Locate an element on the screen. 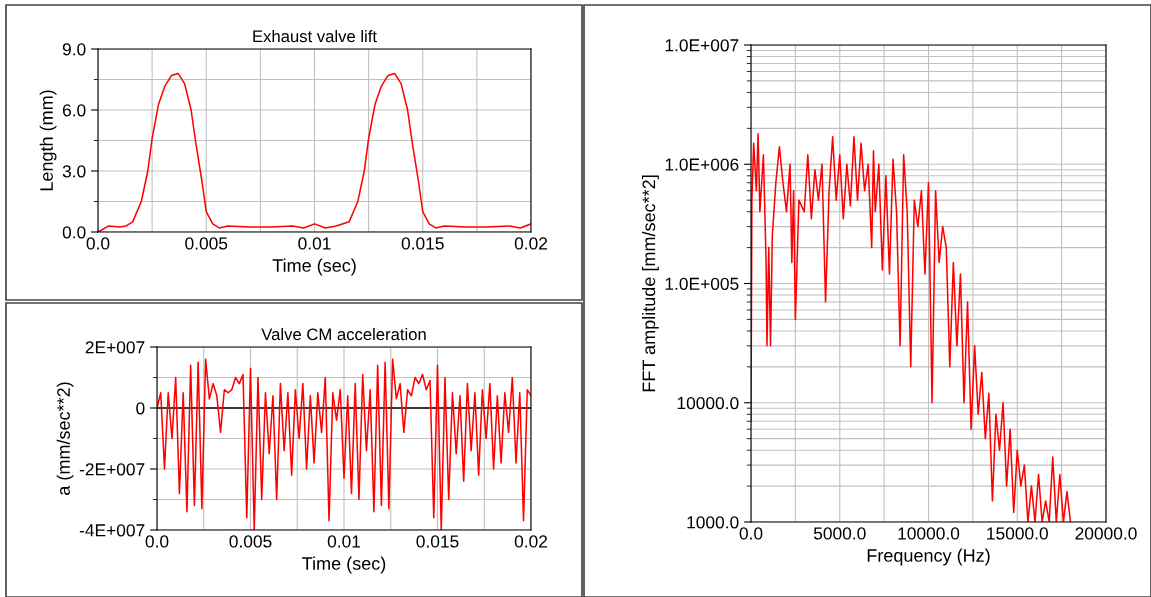 The width and height of the screenshot is (1151, 597). chart-title: Valve CM acceleration is located at coordinates (343, 334).